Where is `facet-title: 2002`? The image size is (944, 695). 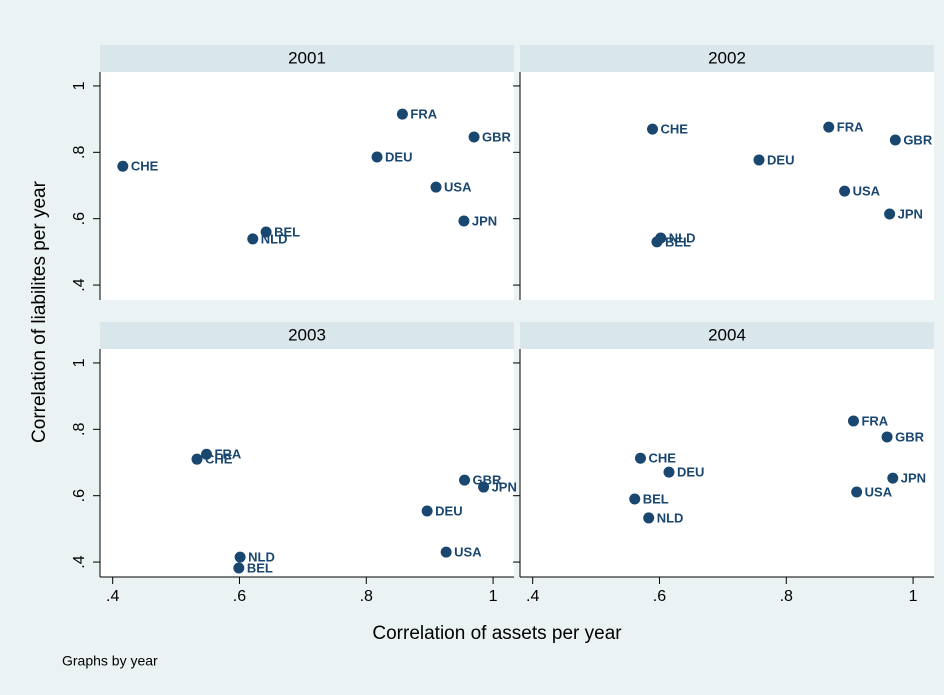 facet-title: 2002 is located at coordinates (727, 57).